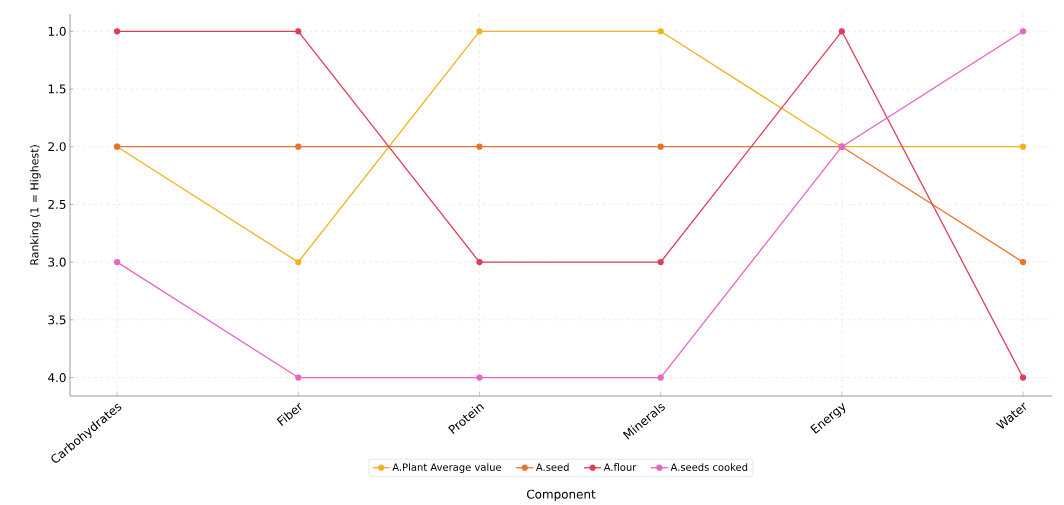 The image size is (1064, 505). I want to click on y-tick-label: 4.0, so click(57, 378).